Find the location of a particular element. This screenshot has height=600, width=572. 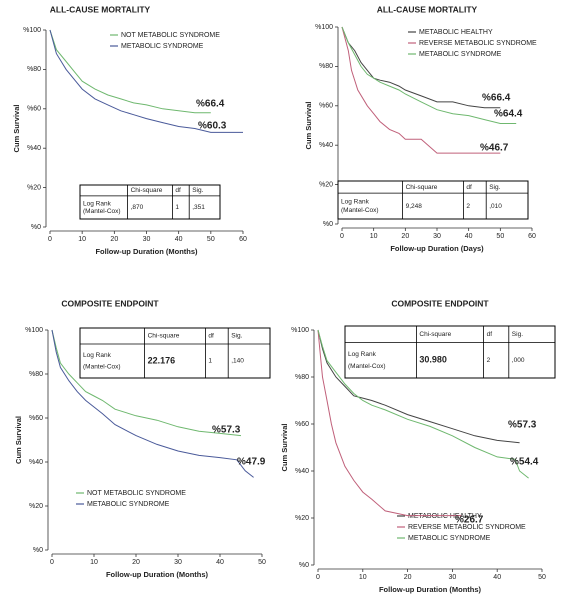

table-cell: 22.176 is located at coordinates (162, 360).